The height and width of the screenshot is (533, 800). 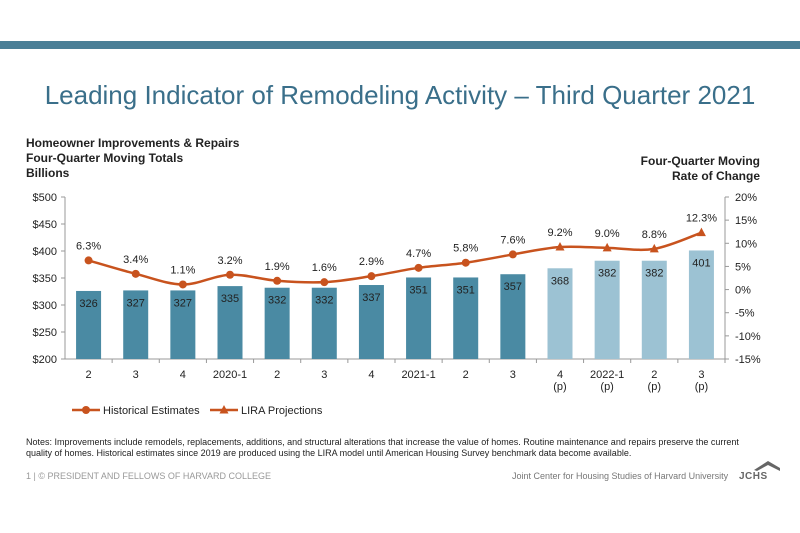 I want to click on left-tick-label: $450, so click(x=45, y=225).